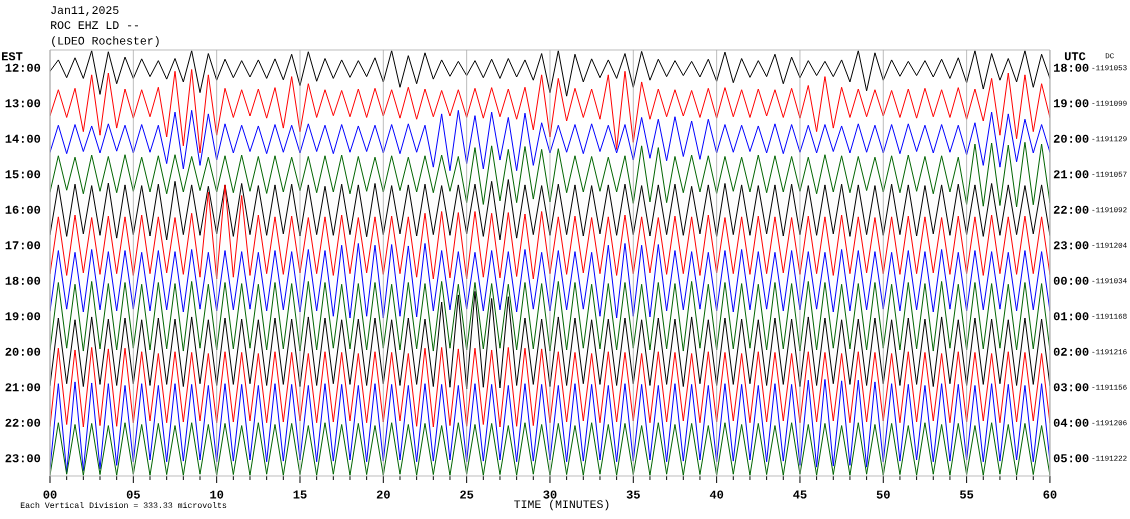 The image size is (1130, 519). Describe the element at coordinates (300, 494) in the screenshot. I see `x-tick-label: 15` at that location.